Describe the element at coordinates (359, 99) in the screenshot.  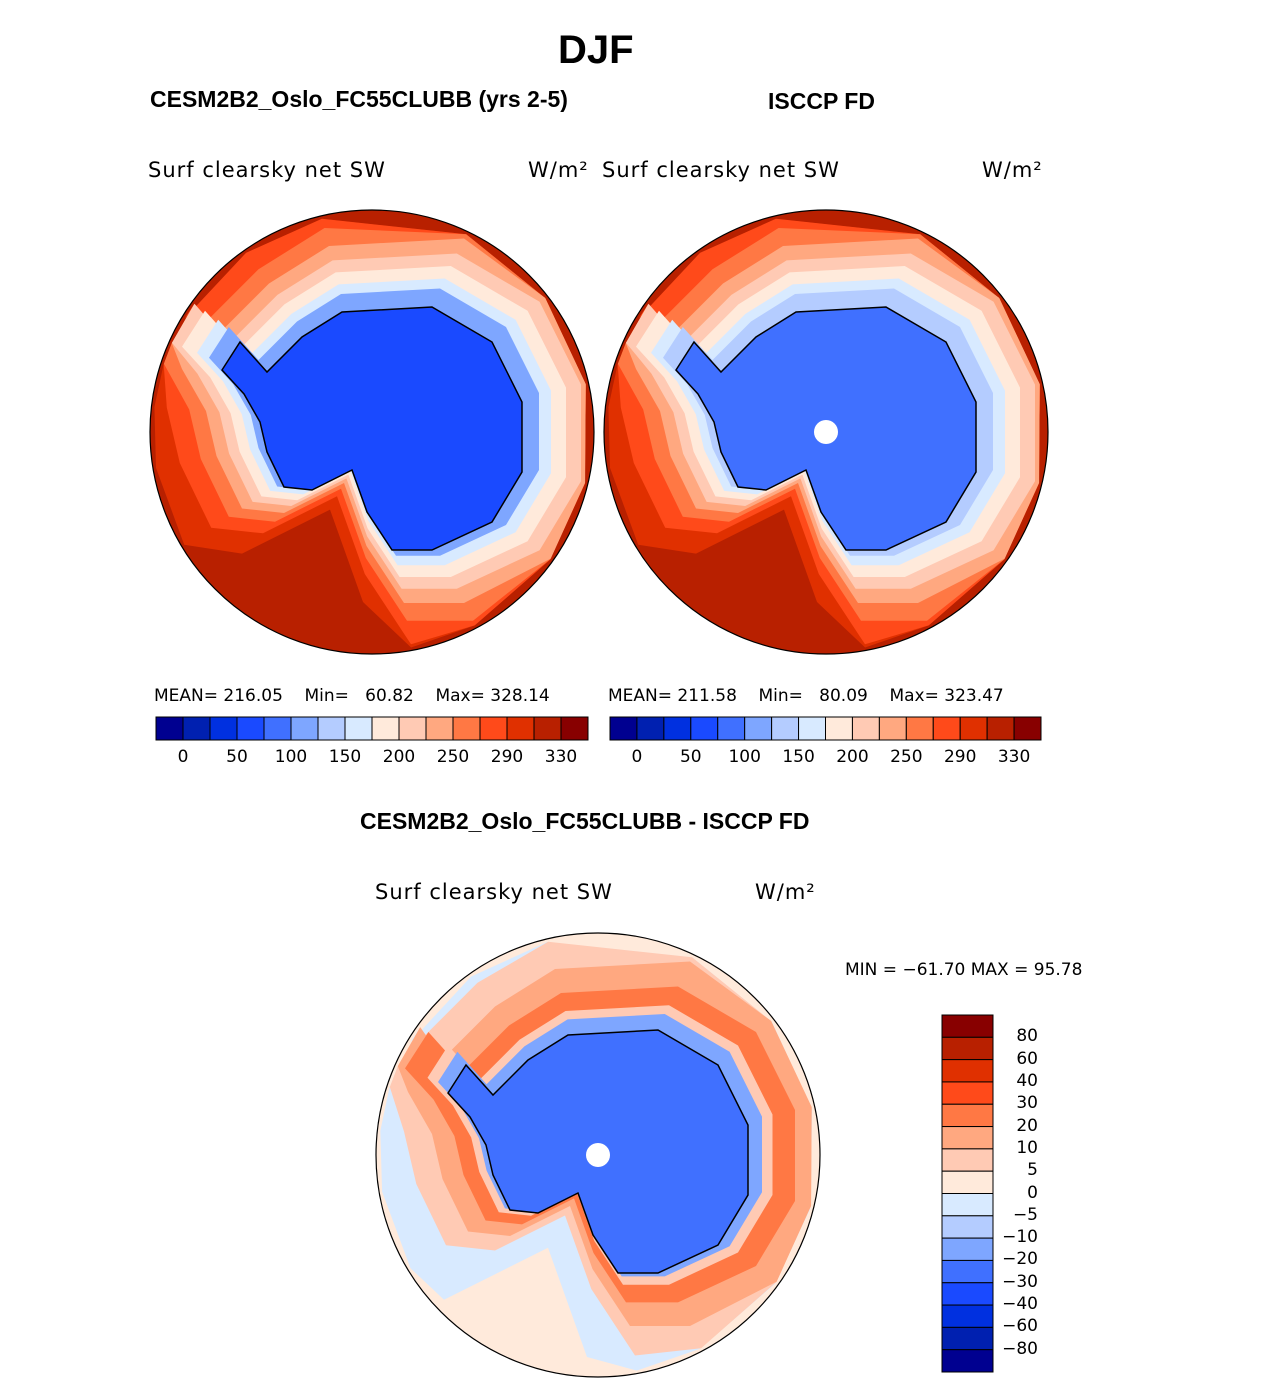
I see `panel1-title: CESM2B2_Oslo_FC55CLUBB (yrs 2-5)` at that location.